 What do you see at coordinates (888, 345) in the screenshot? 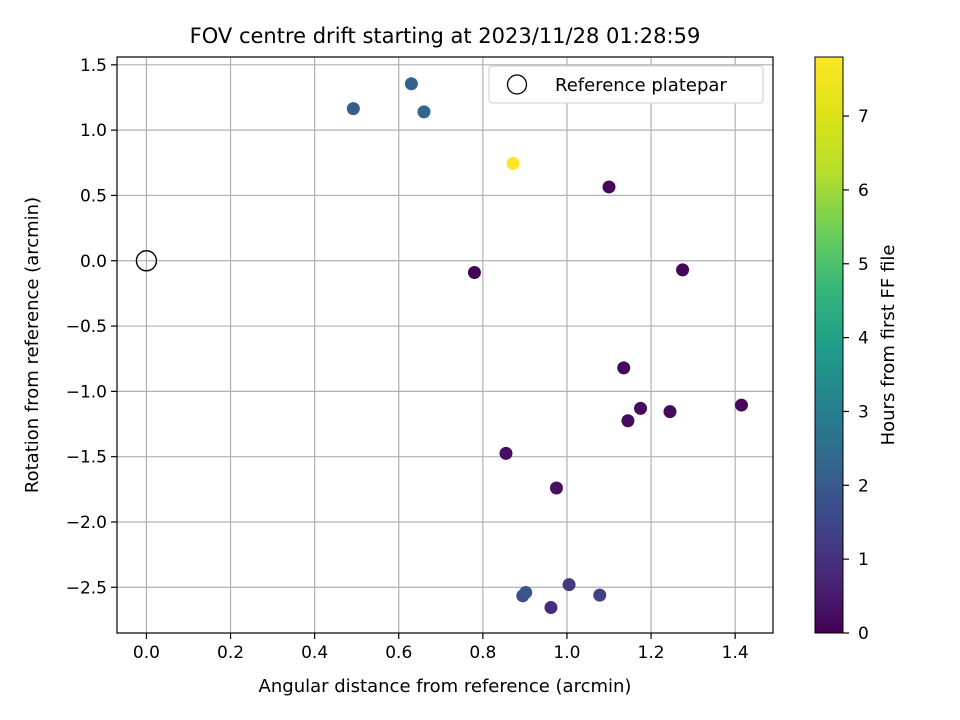
I see `colorbar-label: Hours from first FF file` at bounding box center [888, 345].